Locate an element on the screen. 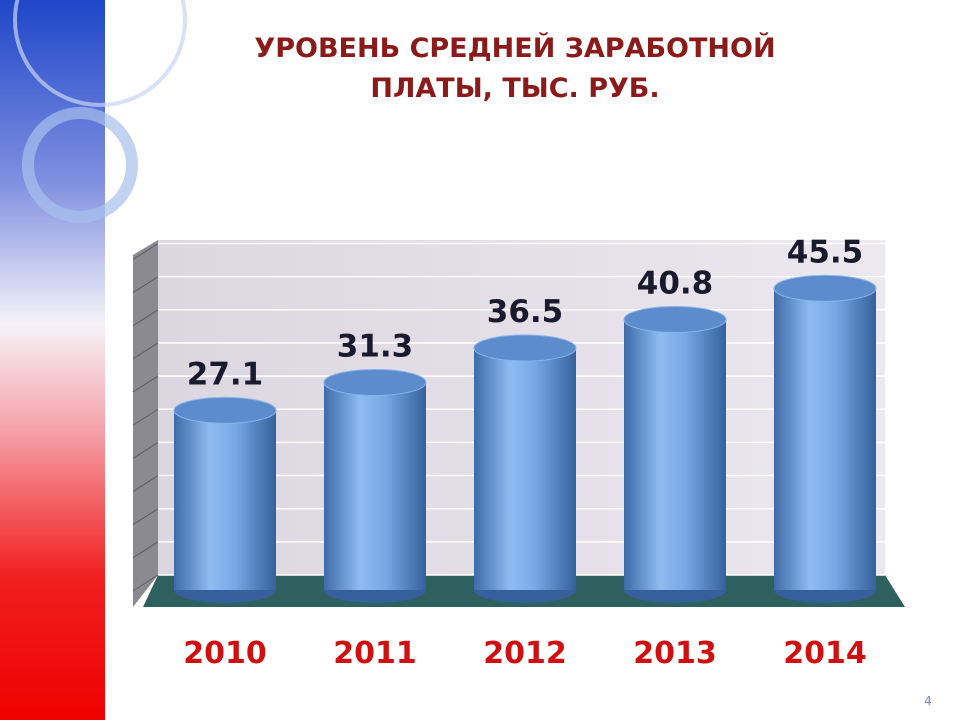 The image size is (960, 720). x-tick-label: 2011 is located at coordinates (375, 653).